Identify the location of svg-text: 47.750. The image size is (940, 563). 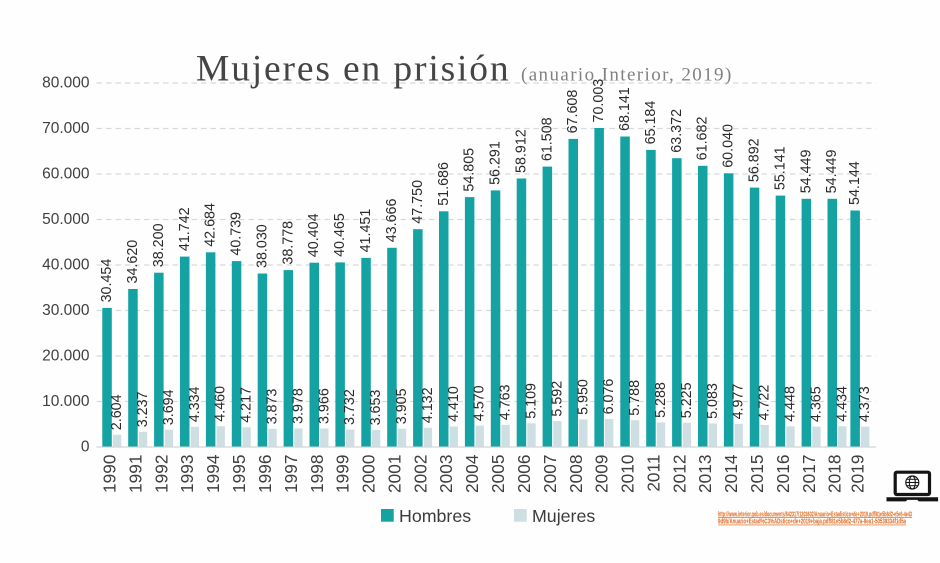
(418, 202).